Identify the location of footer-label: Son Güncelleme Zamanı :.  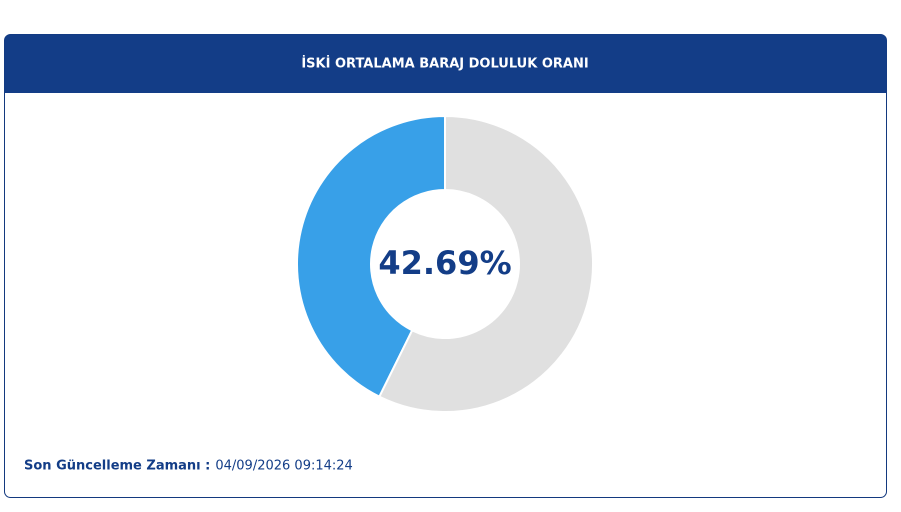
(117, 466).